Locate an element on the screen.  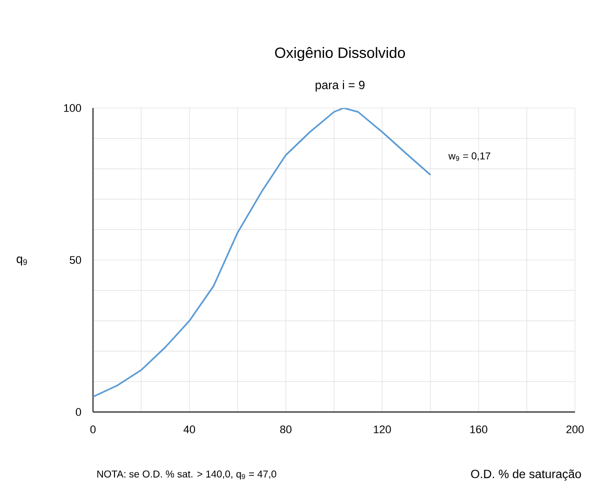
text: NOTA: se O.D. % sat. > 140,0, q$_{9}$ = 47,0 is located at coordinates (186, 475).